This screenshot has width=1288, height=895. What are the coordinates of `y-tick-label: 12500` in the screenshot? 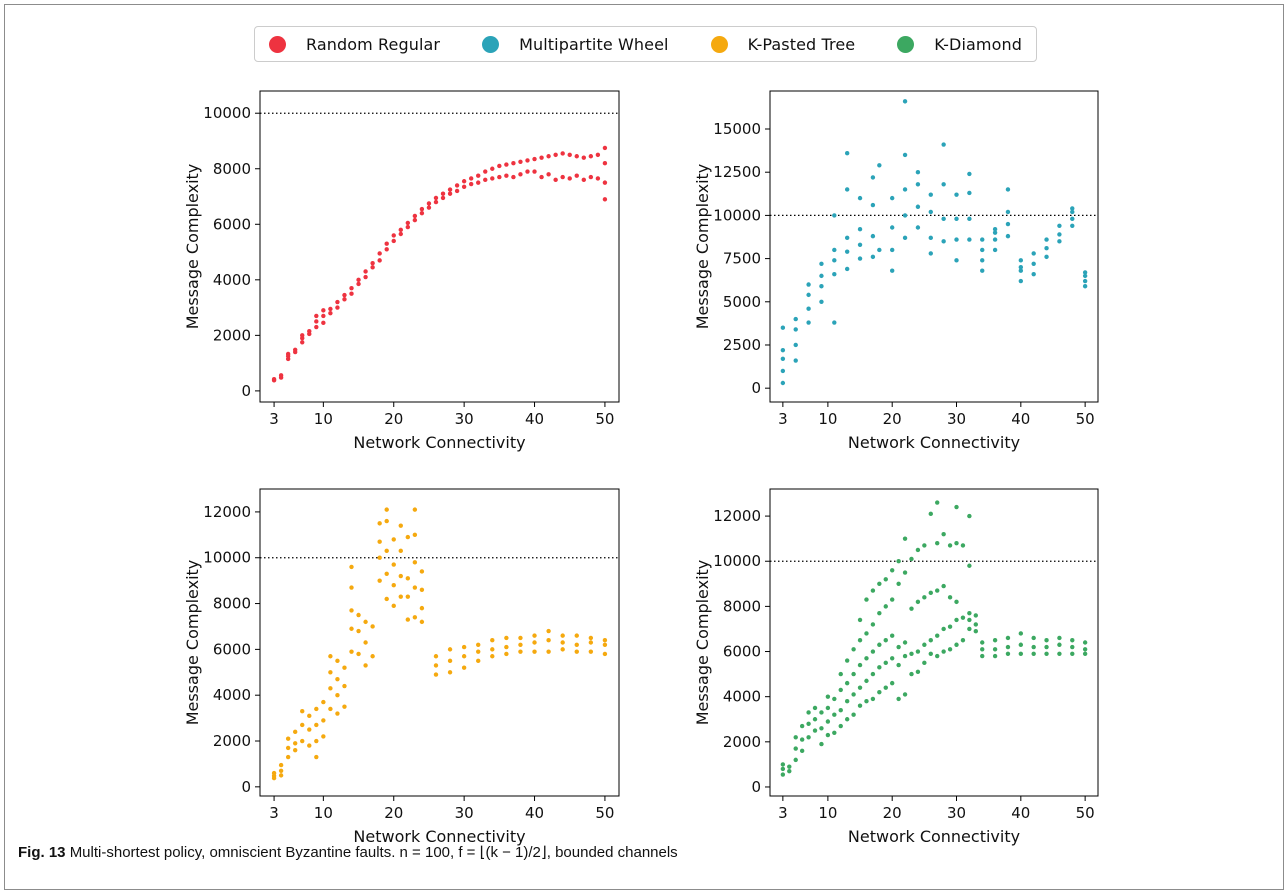 It's located at (737, 172).